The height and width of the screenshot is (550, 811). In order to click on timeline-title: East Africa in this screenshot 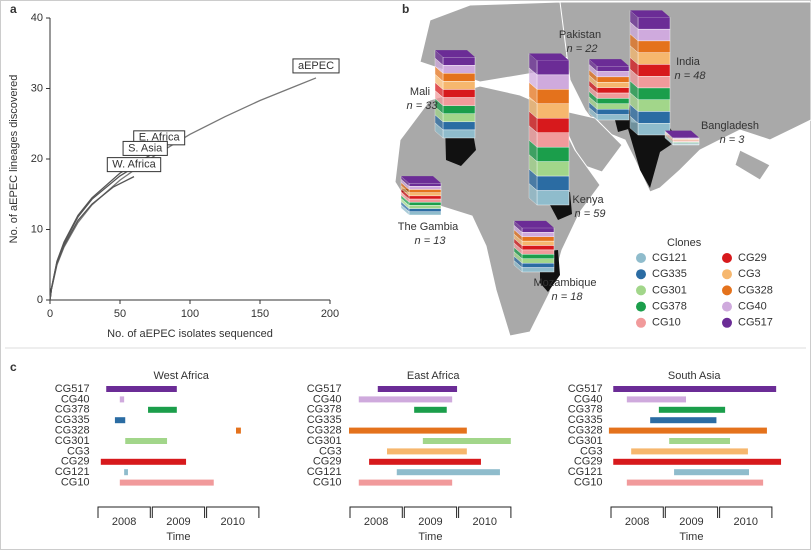, I will do `click(433, 376)`.